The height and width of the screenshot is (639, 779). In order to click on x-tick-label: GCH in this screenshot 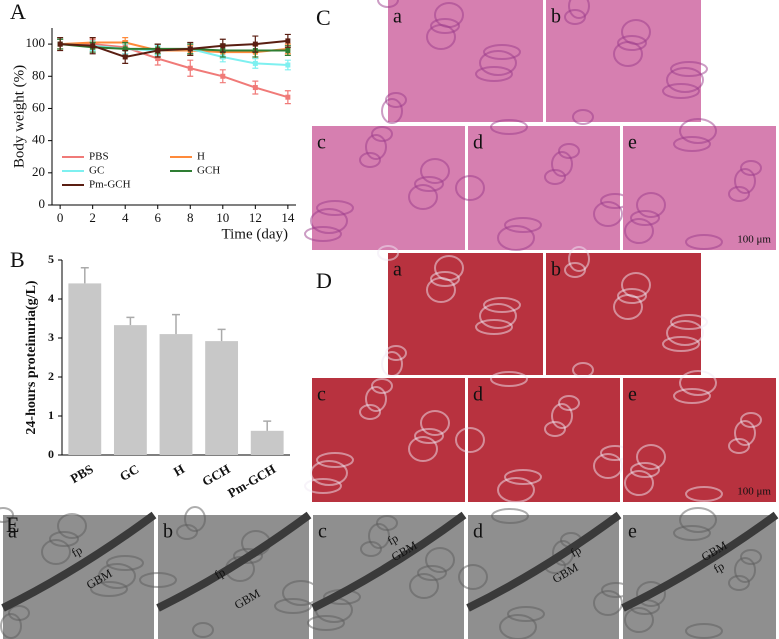, I will do `click(215, 475)`.